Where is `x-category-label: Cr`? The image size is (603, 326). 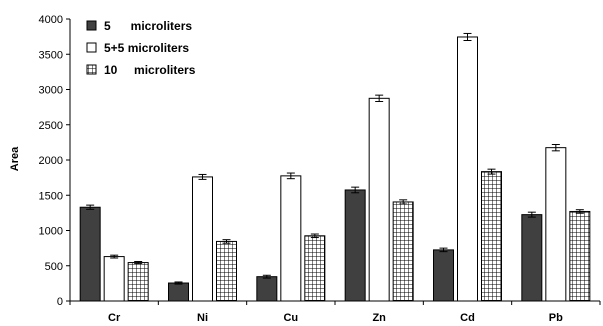
x-category-label: Cr is located at coordinates (114, 318).